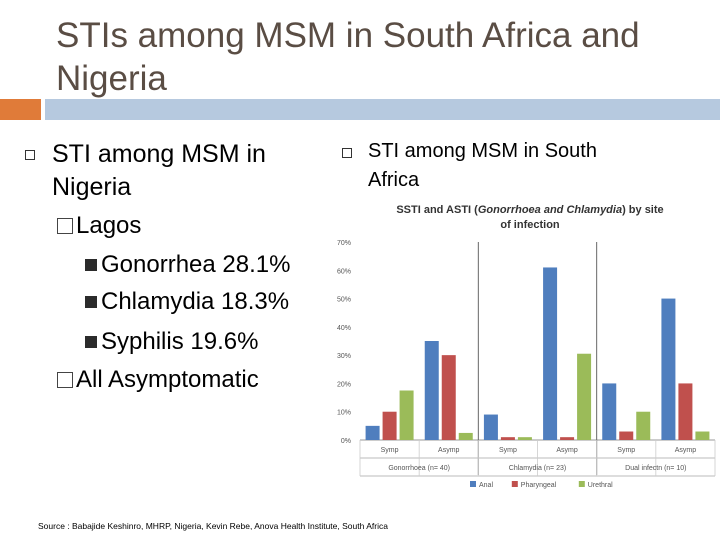  Describe the element at coordinates (394, 180) in the screenshot. I see `right-heading-line2: Africa` at that location.